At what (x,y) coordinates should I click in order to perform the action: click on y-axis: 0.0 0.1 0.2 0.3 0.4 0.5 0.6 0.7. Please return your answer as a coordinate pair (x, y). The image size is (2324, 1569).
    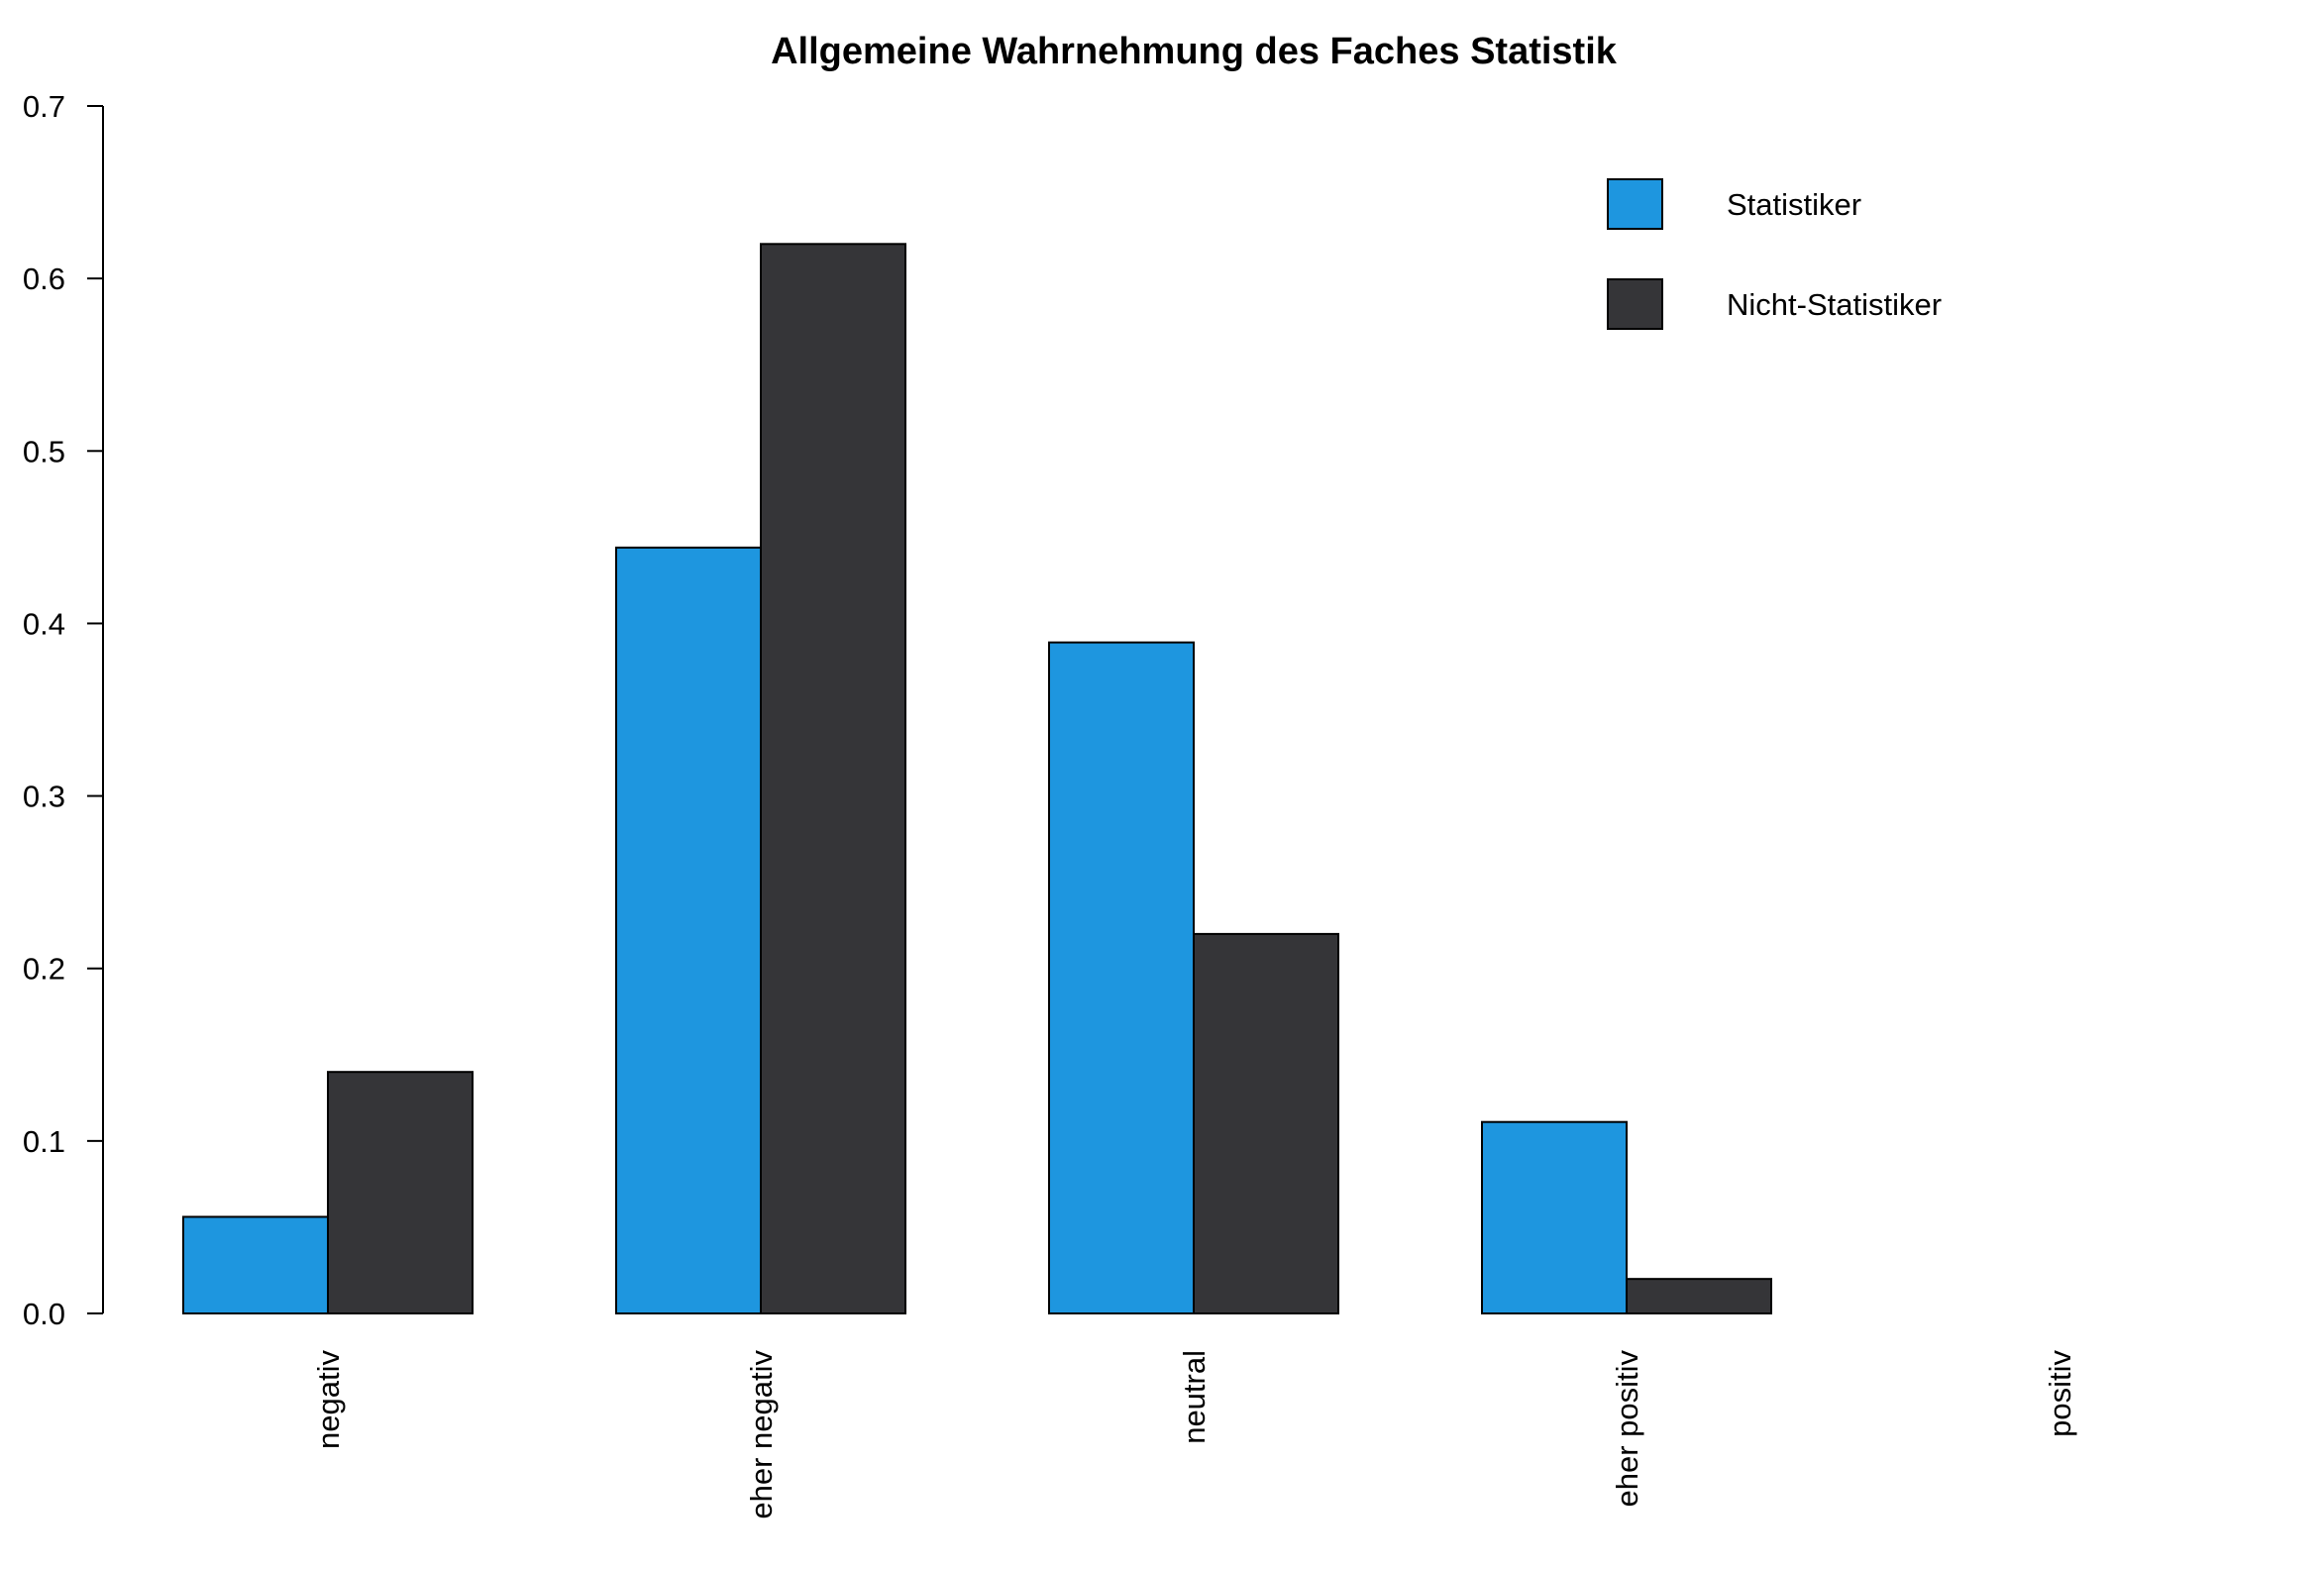
    Looking at the image, I should click on (63, 710).